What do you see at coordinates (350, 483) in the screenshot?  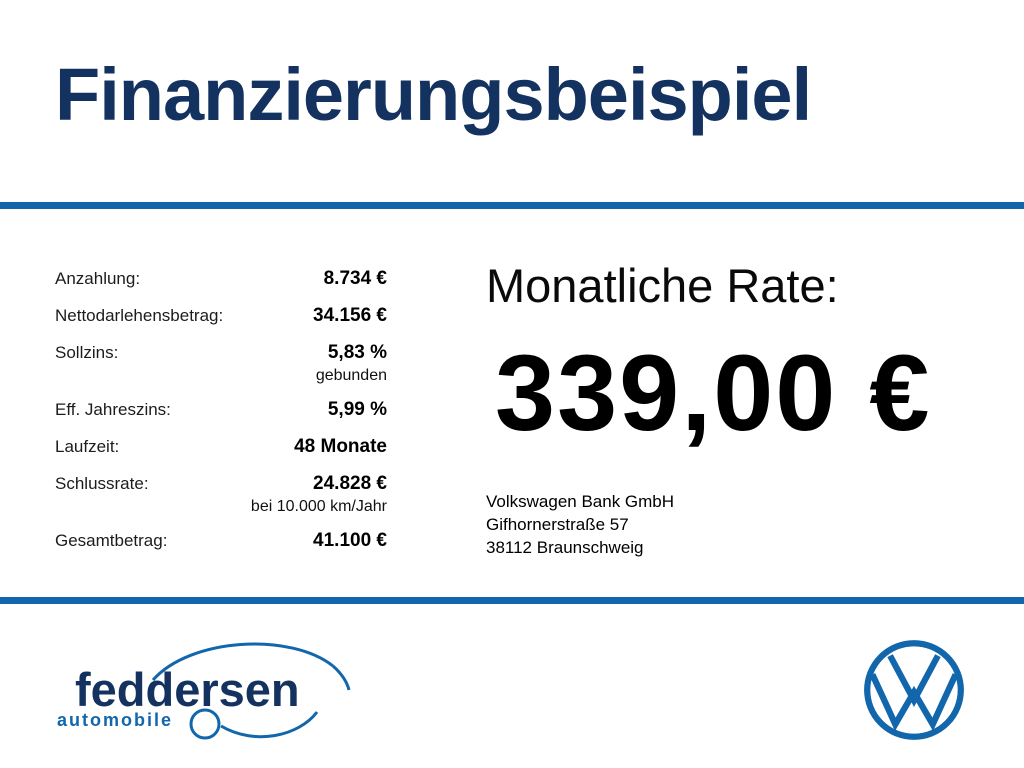 I see `row-value: 24.828 €` at bounding box center [350, 483].